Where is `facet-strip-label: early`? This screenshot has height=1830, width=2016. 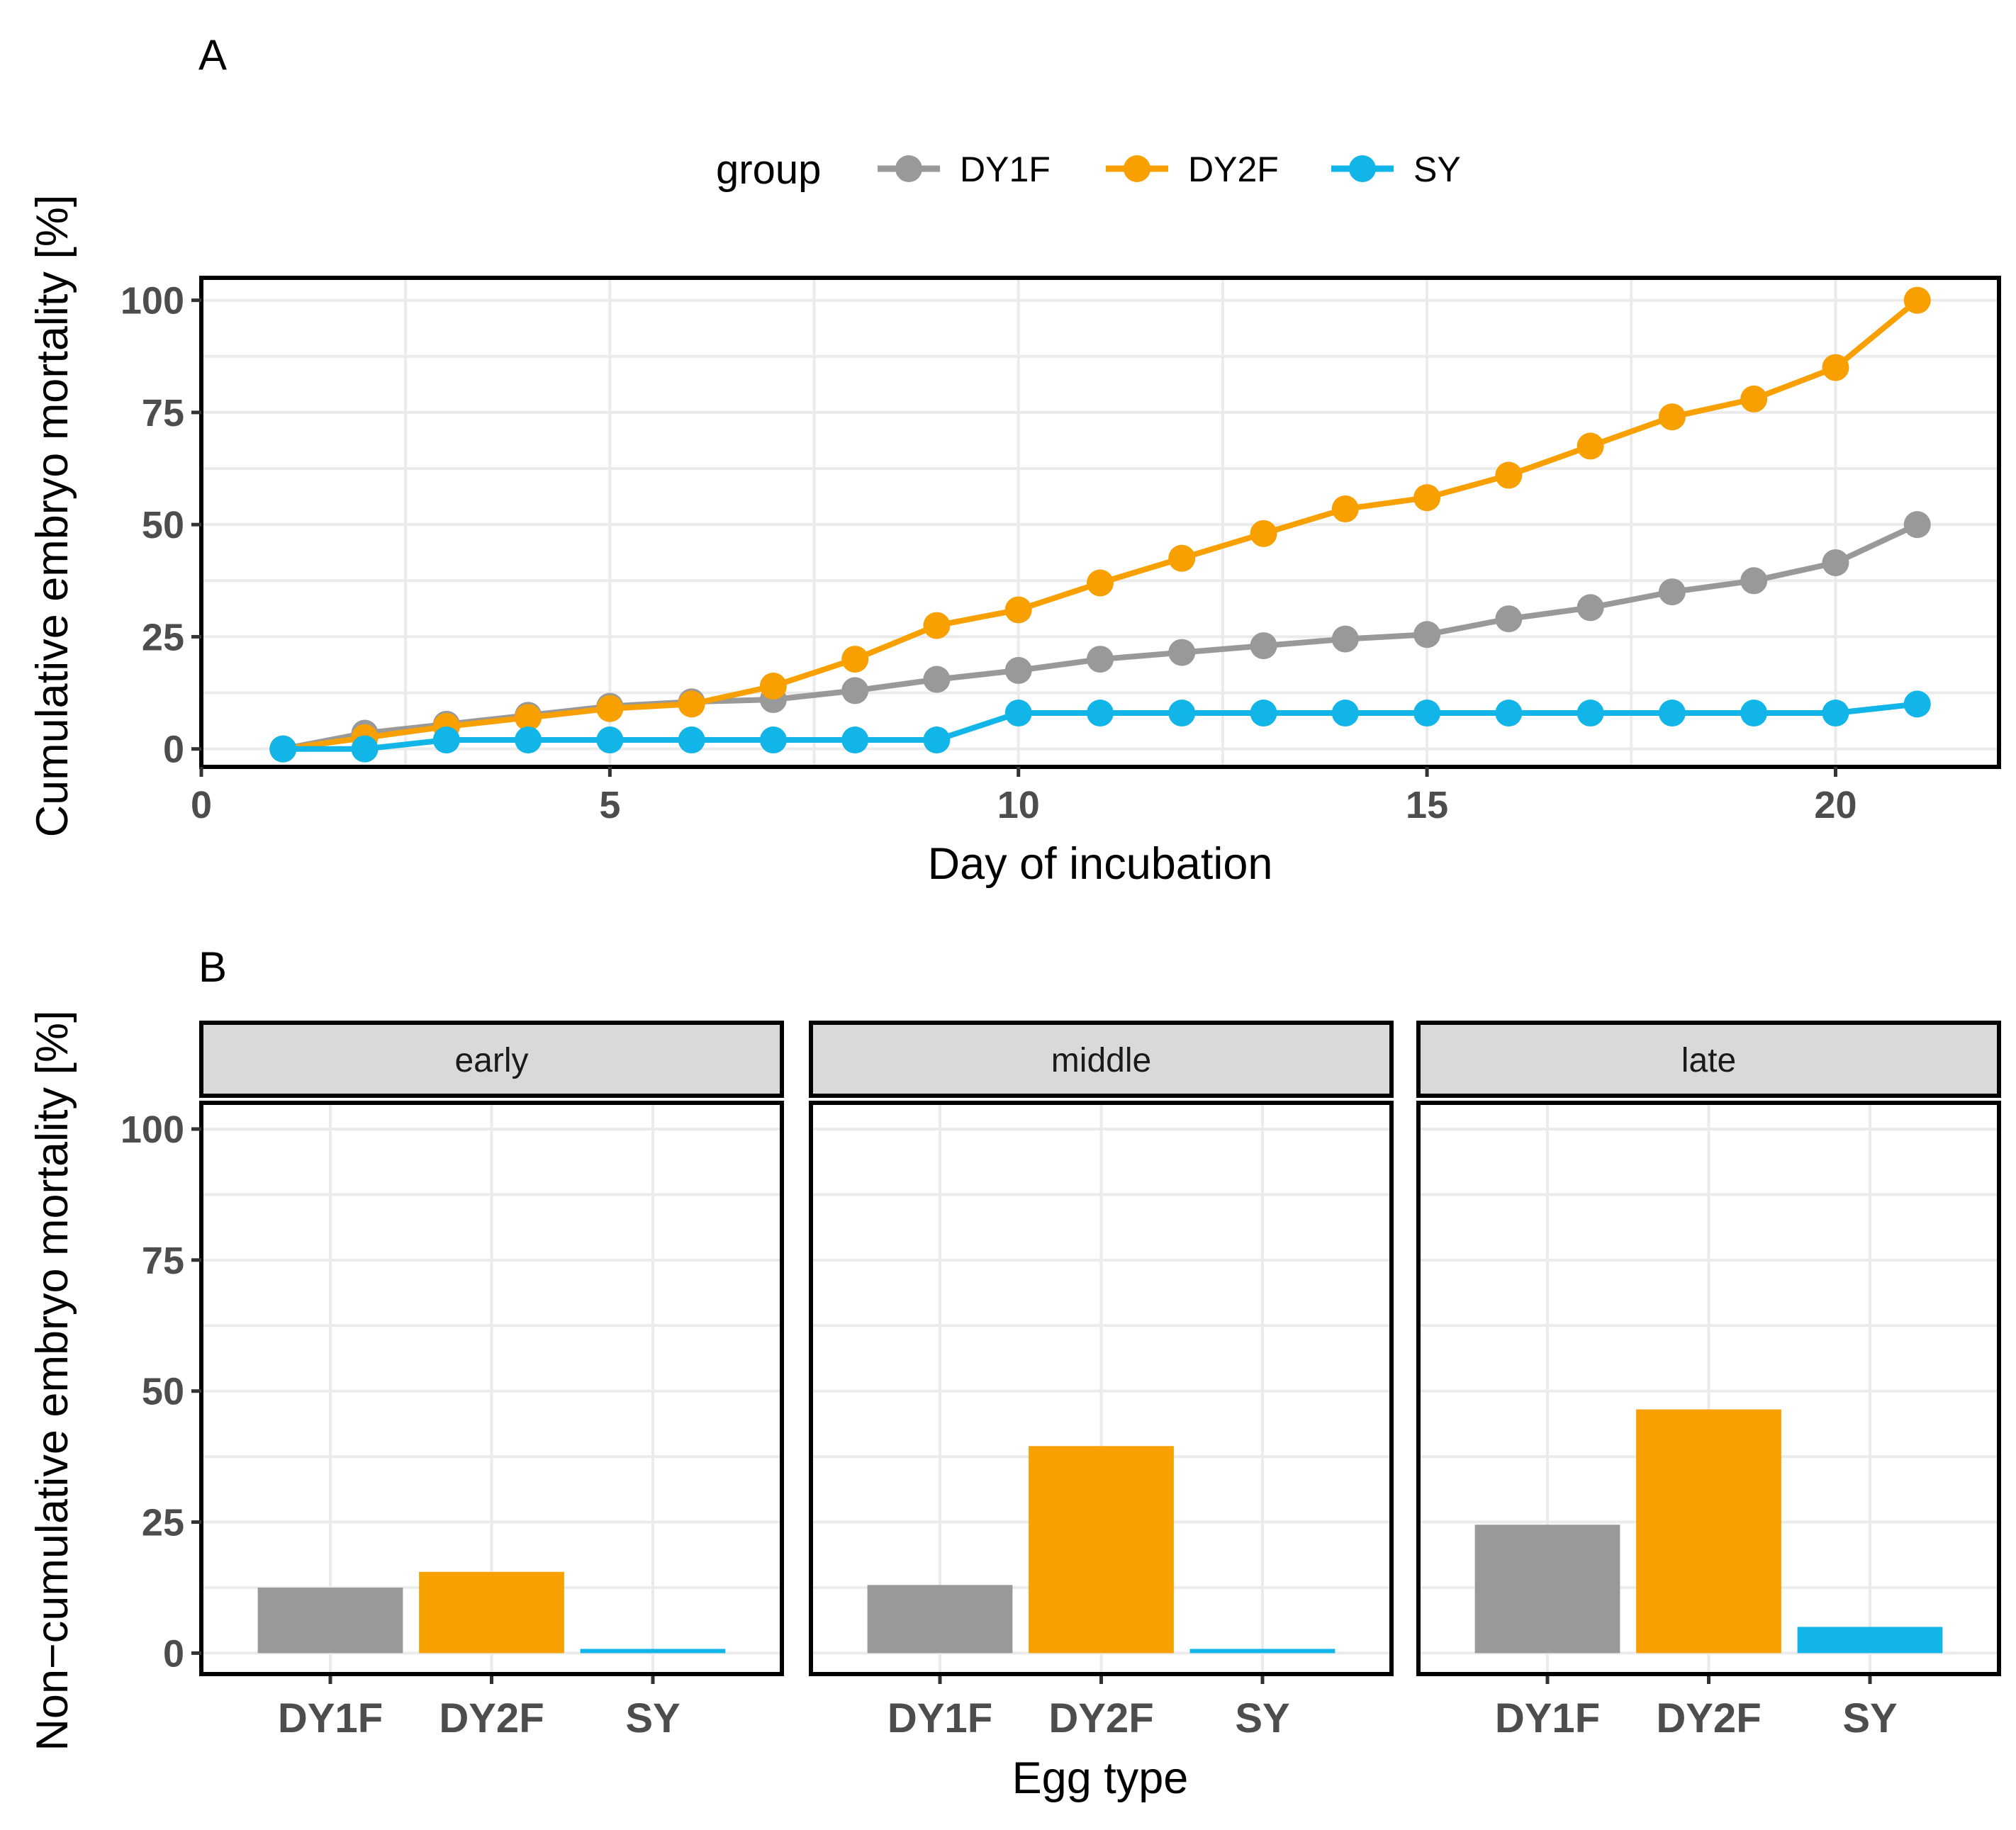
facet-strip-label: early is located at coordinates (491, 1060).